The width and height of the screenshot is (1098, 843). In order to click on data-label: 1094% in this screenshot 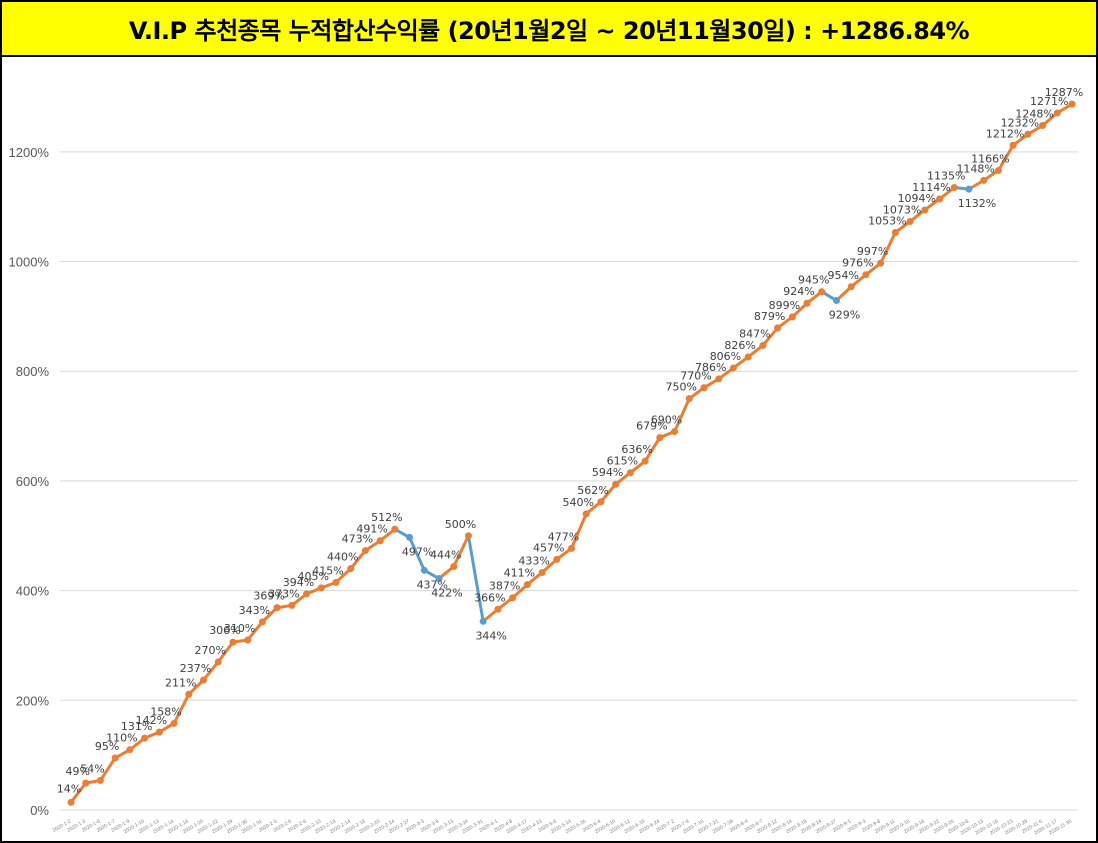, I will do `click(917, 198)`.